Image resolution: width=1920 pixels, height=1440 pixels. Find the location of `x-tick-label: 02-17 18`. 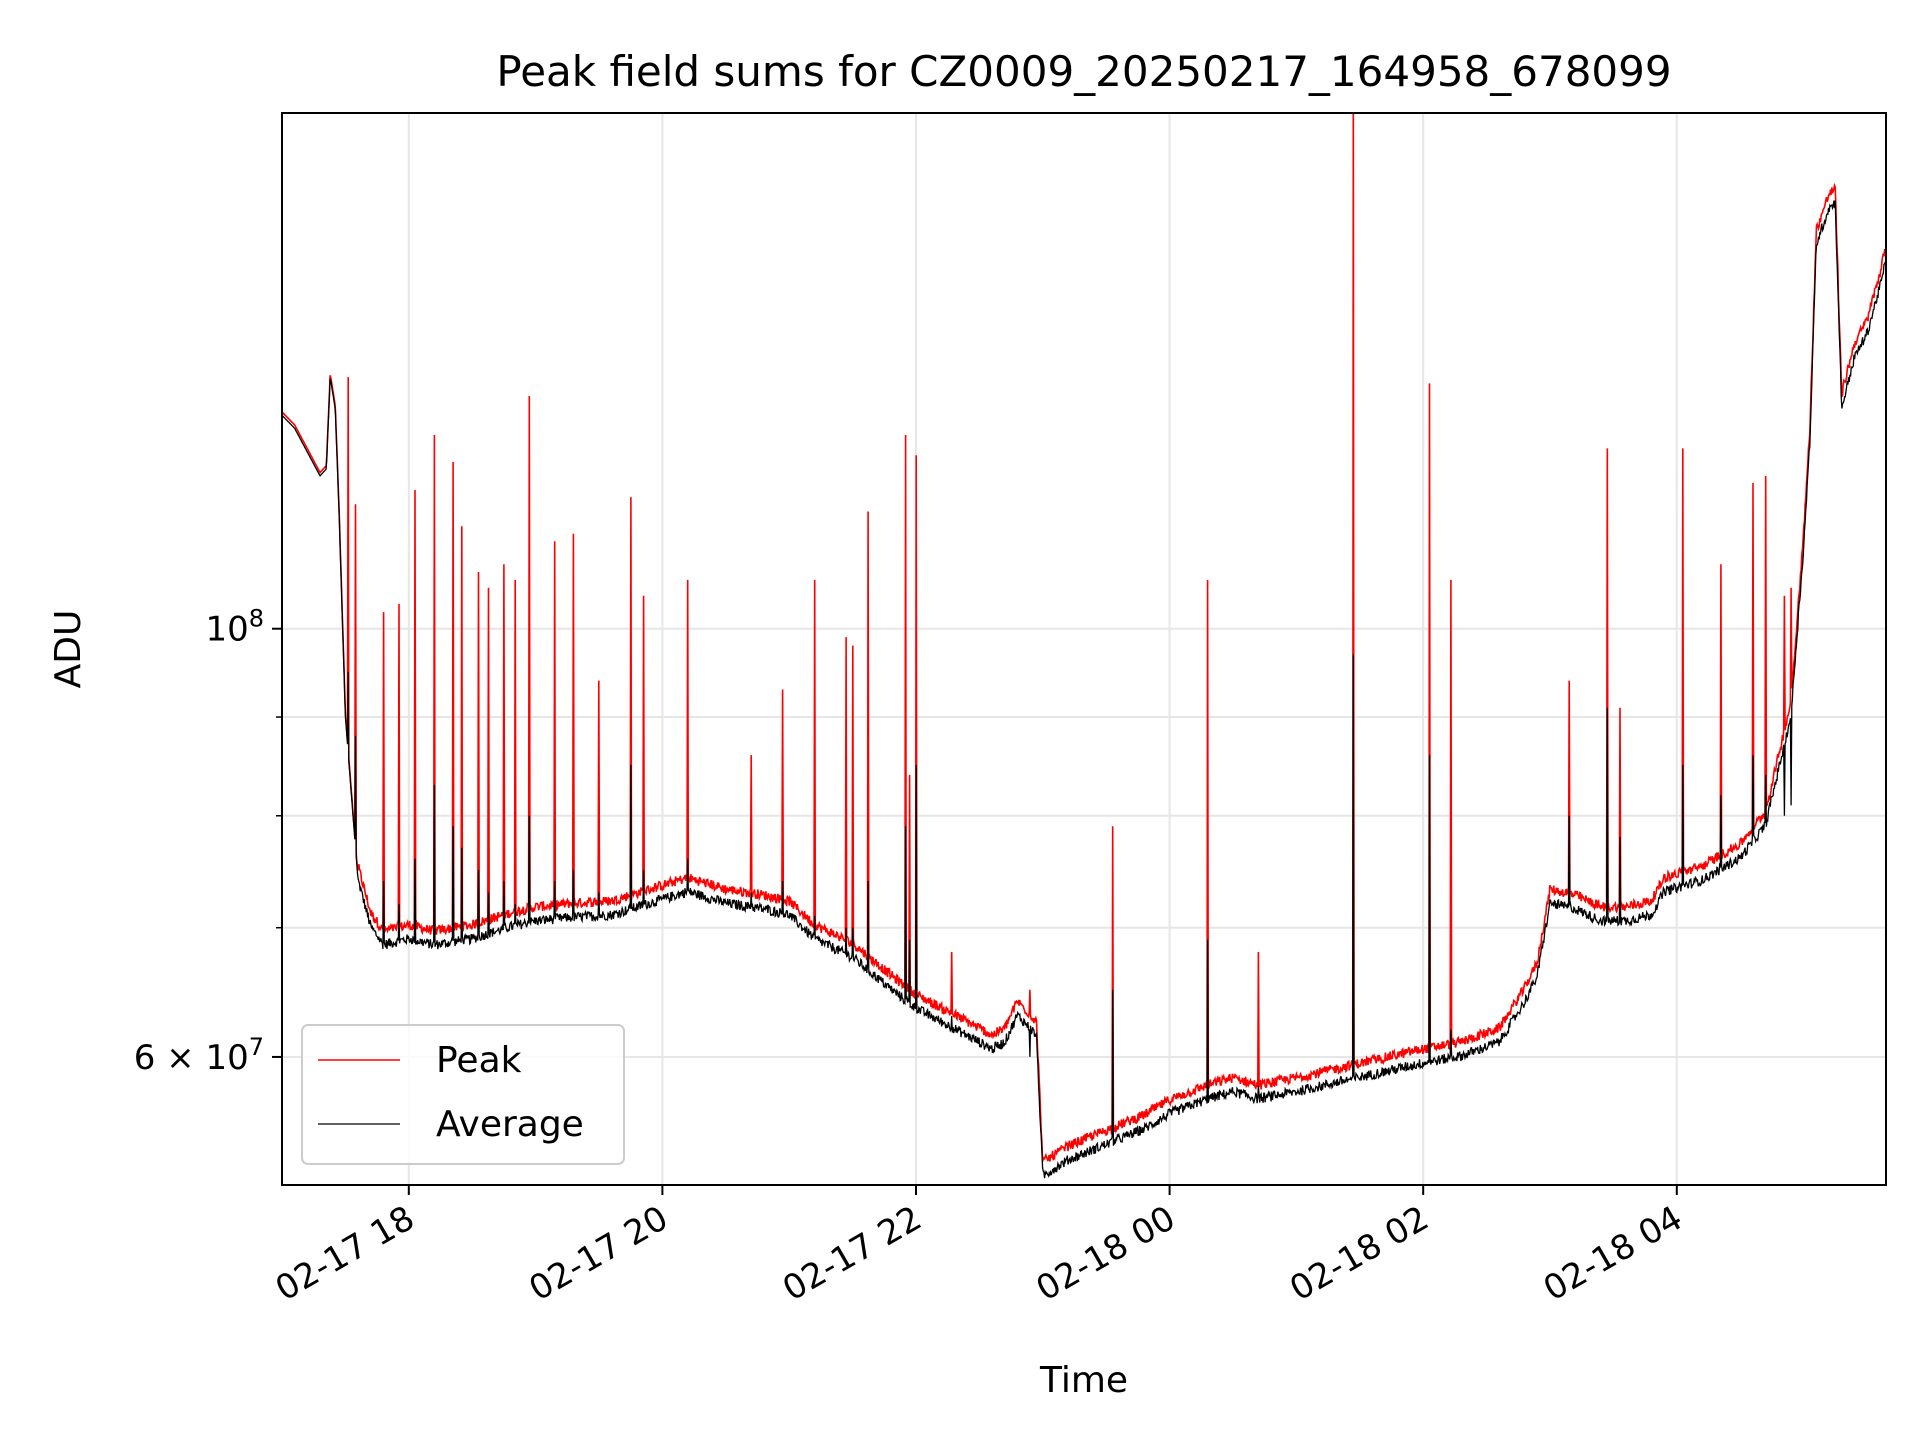

x-tick-label: 02-17 18 is located at coordinates (345, 1253).